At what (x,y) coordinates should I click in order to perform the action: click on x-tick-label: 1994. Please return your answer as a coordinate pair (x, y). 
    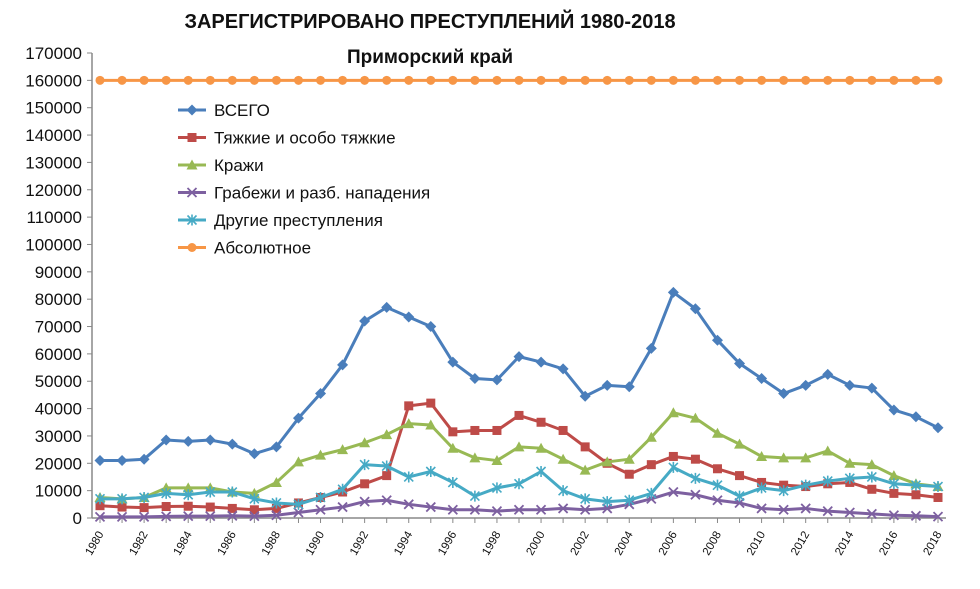
    Looking at the image, I should click on (403, 543).